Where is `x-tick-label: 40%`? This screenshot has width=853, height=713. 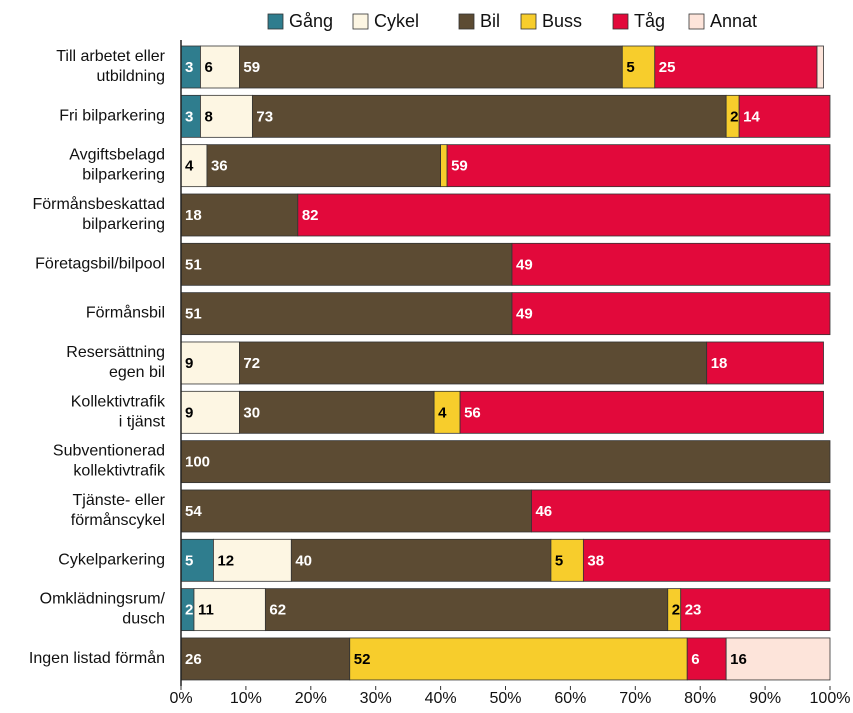 x-tick-label: 40% is located at coordinates (441, 698).